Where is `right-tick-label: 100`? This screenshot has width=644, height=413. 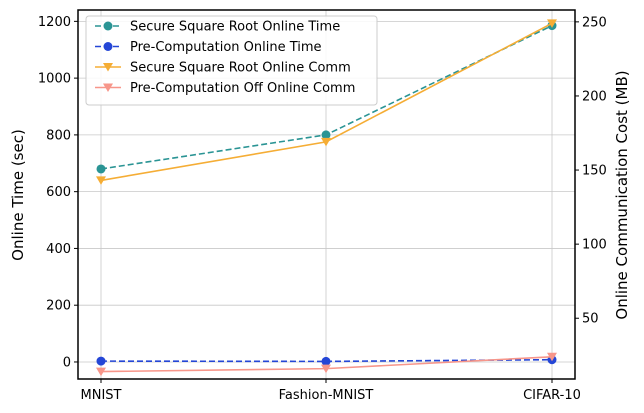
right-tick-label: 100 is located at coordinates (594, 245).